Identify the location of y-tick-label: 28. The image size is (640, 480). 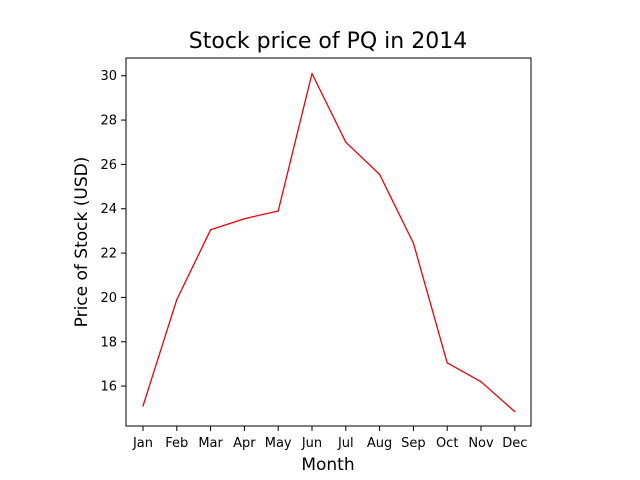
(108, 121).